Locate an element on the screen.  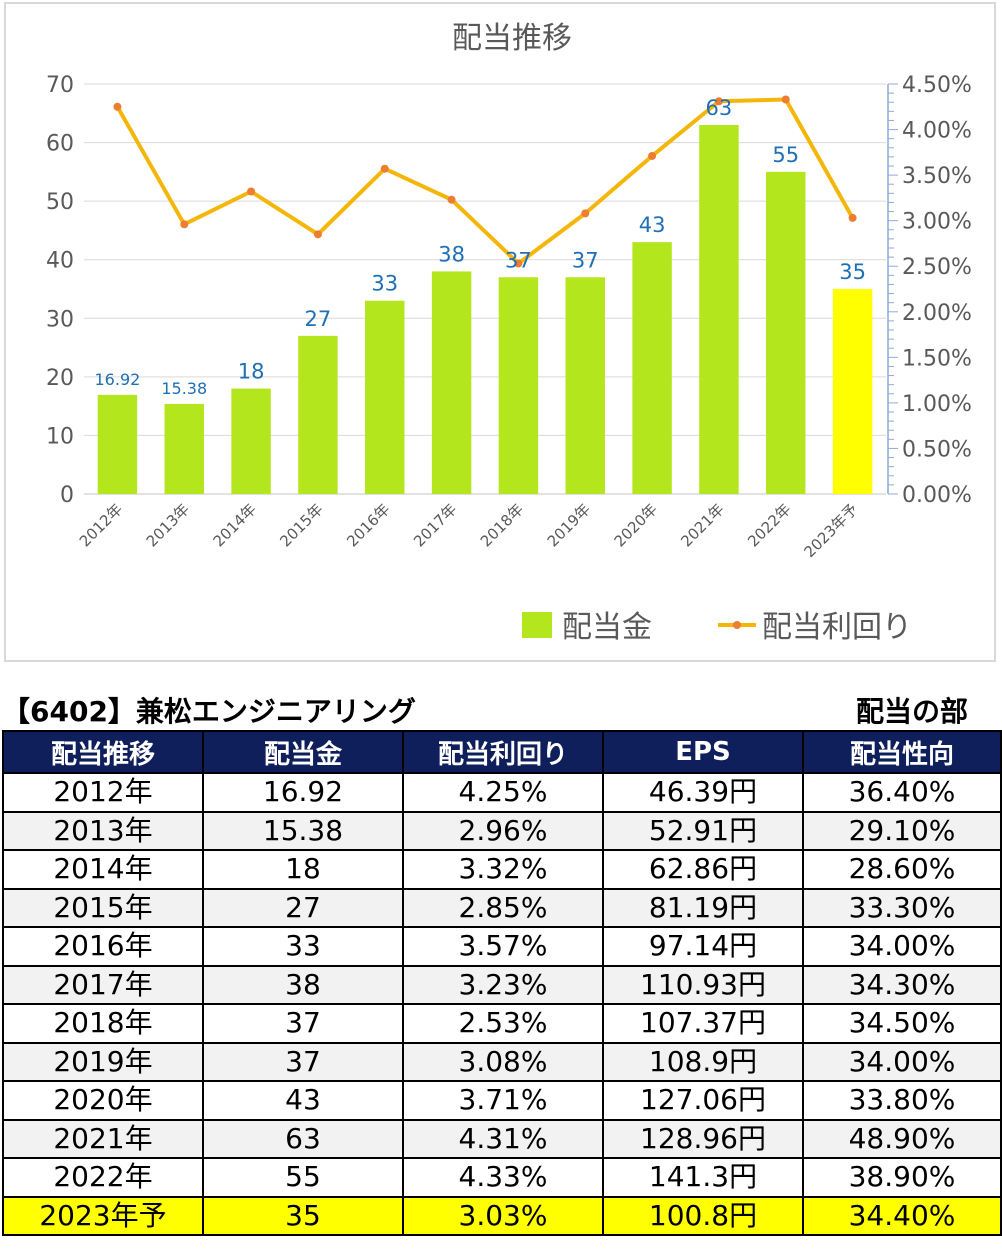
y-right-tick-label: 2.00% is located at coordinates (937, 313).